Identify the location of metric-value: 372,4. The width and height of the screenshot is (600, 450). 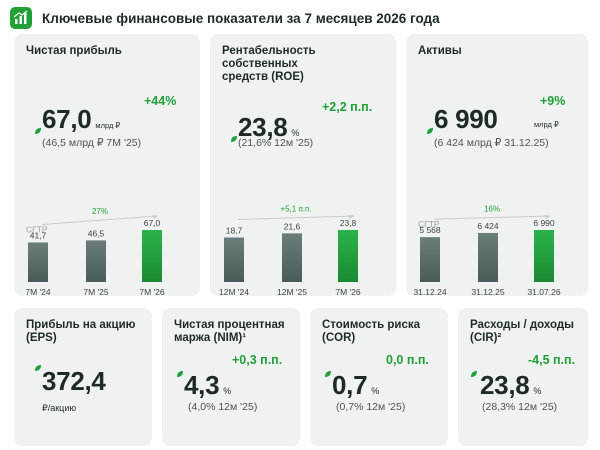
(74, 381).